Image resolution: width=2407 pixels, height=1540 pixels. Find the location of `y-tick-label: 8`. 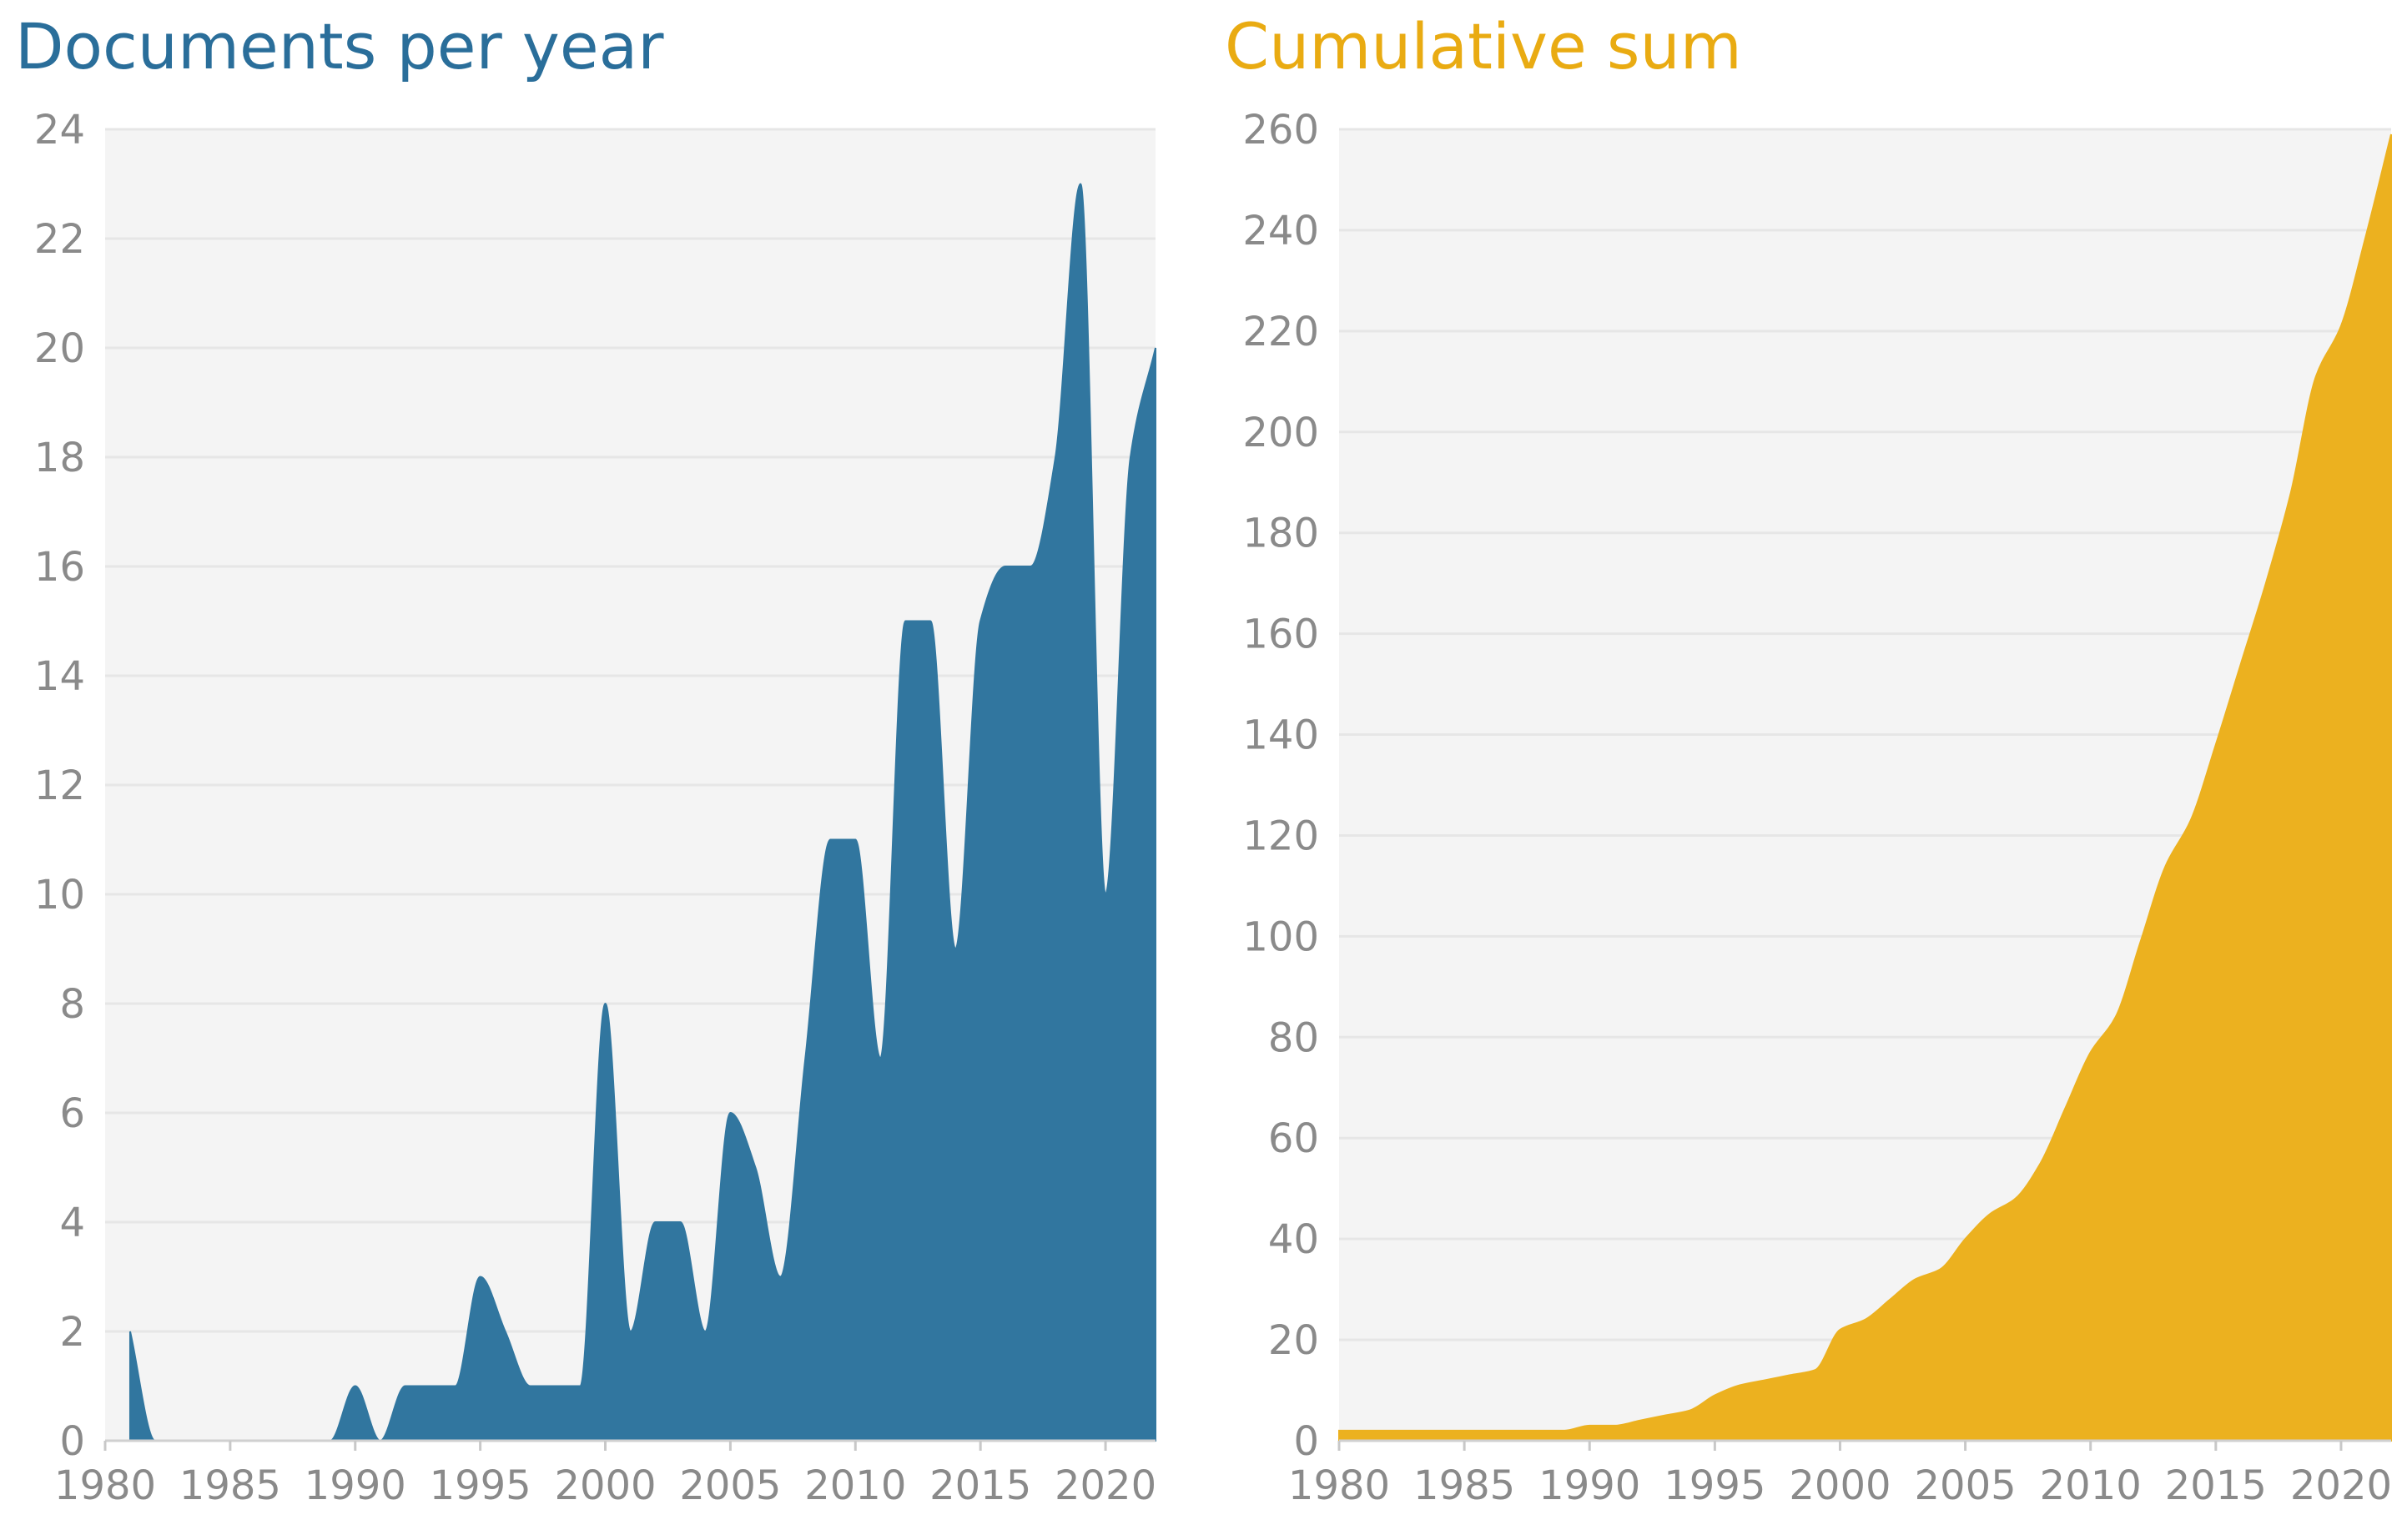

y-tick-label: 8 is located at coordinates (72, 1004).